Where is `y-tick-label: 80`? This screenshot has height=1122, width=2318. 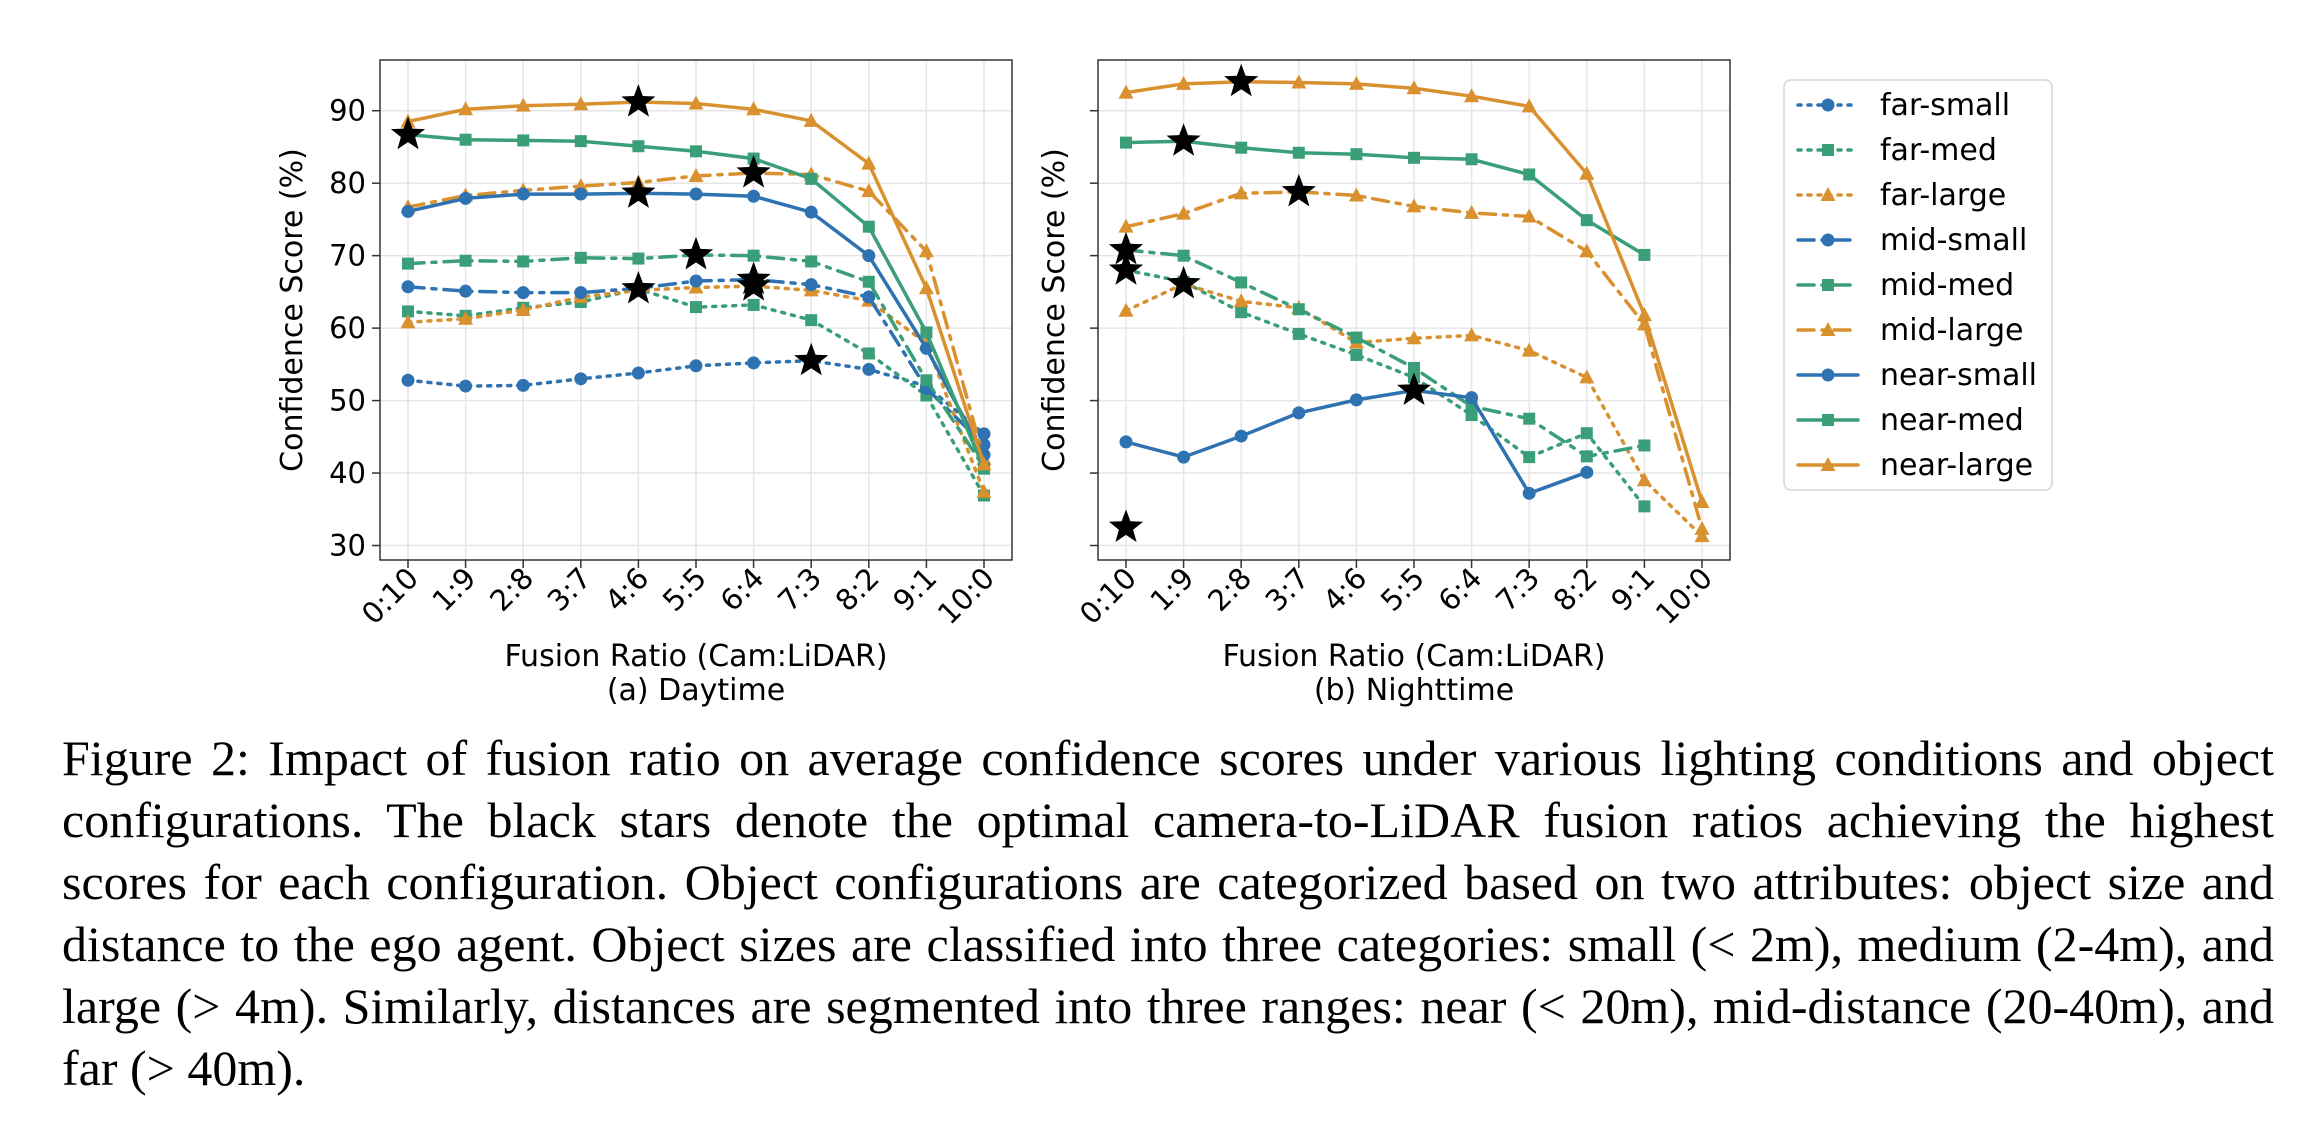 y-tick-label: 80 is located at coordinates (347, 183).